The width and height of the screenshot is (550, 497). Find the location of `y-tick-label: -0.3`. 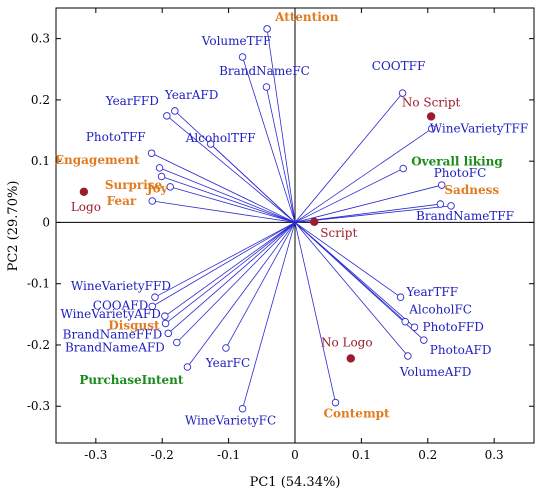

y-tick-label: -0.3 is located at coordinates (38, 406).